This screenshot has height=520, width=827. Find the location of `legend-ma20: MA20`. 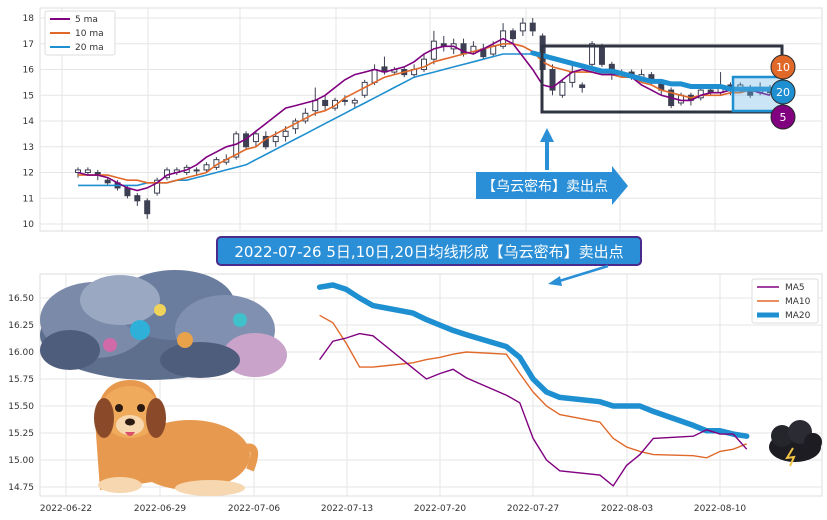

legend-ma20: MA20 is located at coordinates (798, 316).